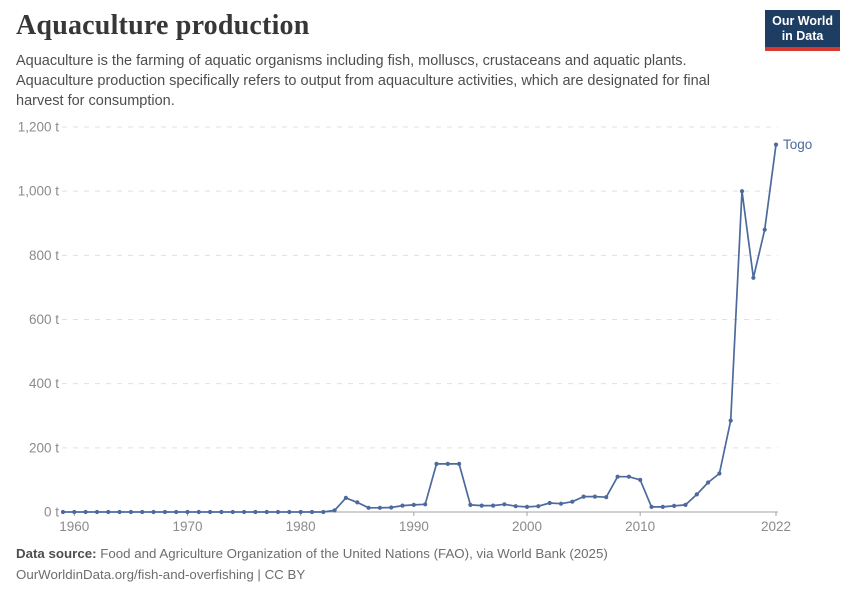 This screenshot has height=600, width=850. Describe the element at coordinates (527, 526) in the screenshot. I see `x-axis-tick-label: 2000` at that location.